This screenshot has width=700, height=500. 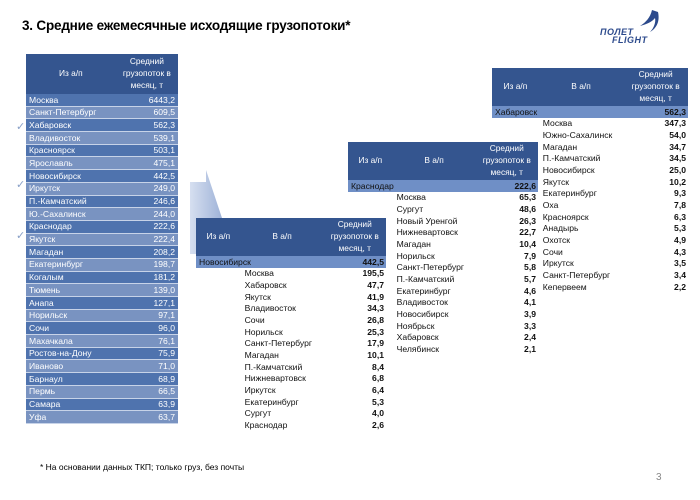 I want to click on city-cell: Когалым, so click(x=71, y=278).